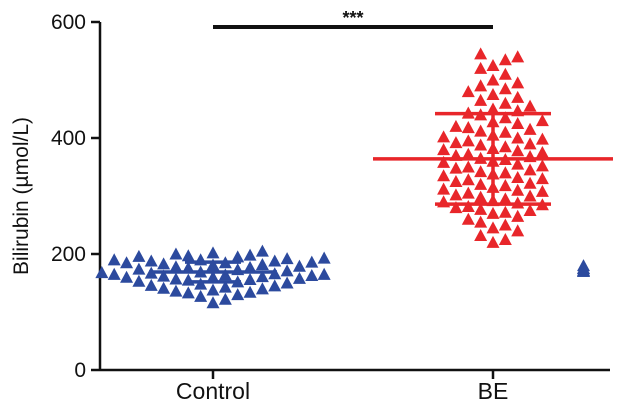 This screenshot has width=626, height=411. I want to click on x-axis: Control BE, so click(355, 386).